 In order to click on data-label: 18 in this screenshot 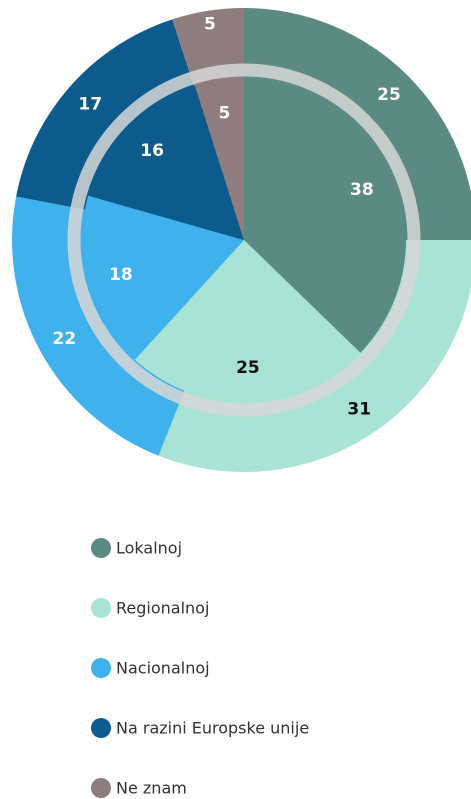, I will do `click(121, 275)`.